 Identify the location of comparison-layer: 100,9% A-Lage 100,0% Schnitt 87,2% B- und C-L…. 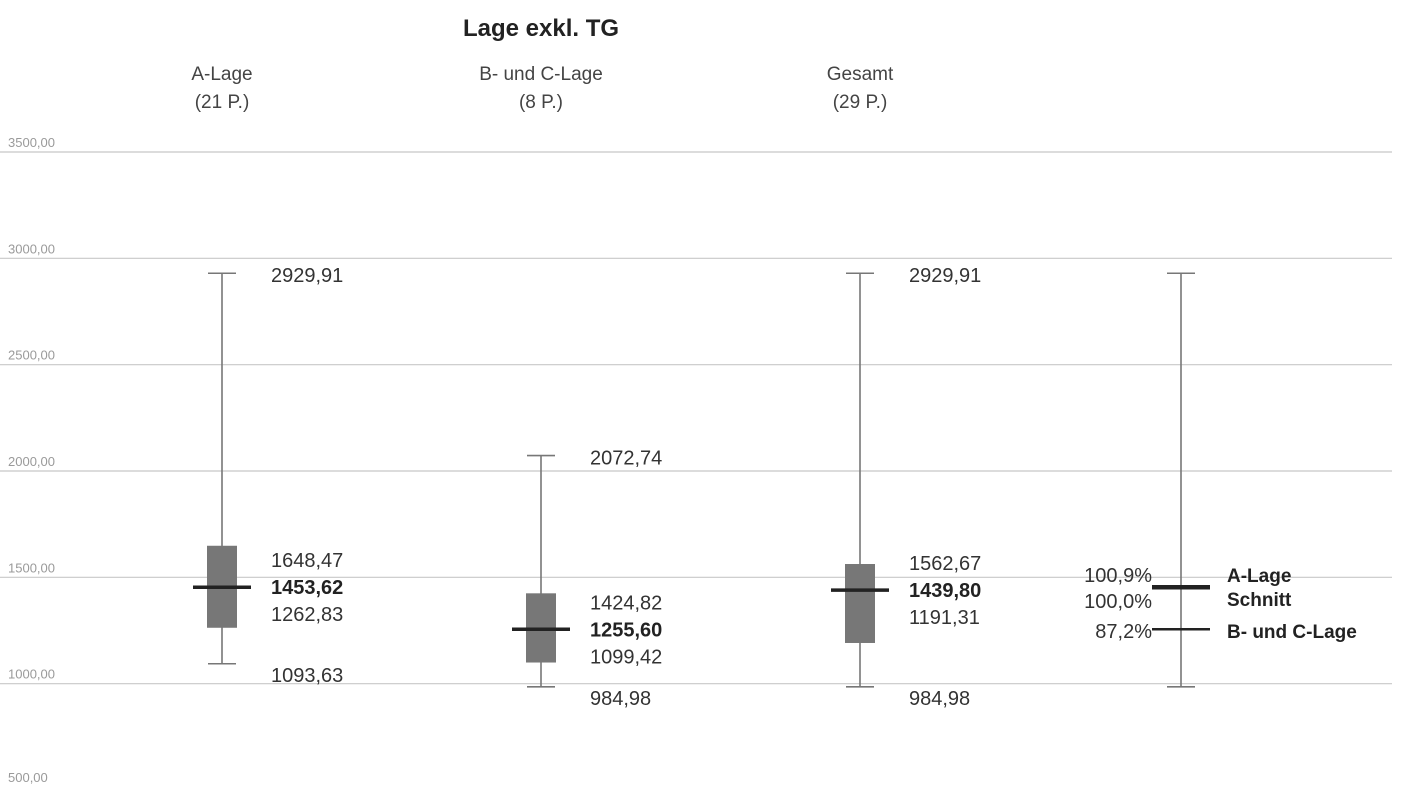
(1220, 480).